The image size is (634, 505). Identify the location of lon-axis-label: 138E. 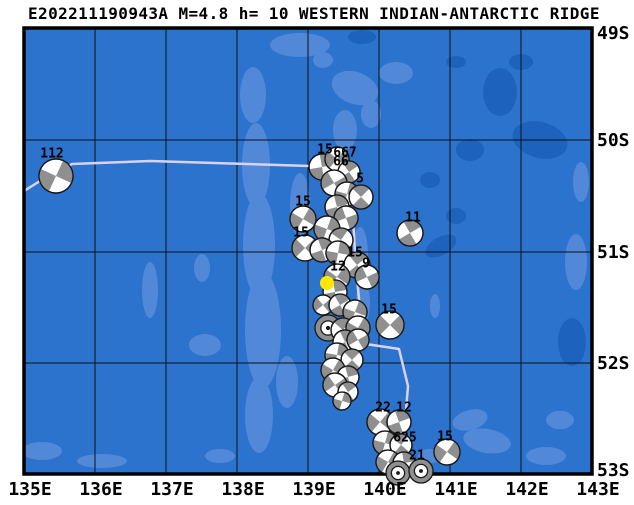
(242, 489).